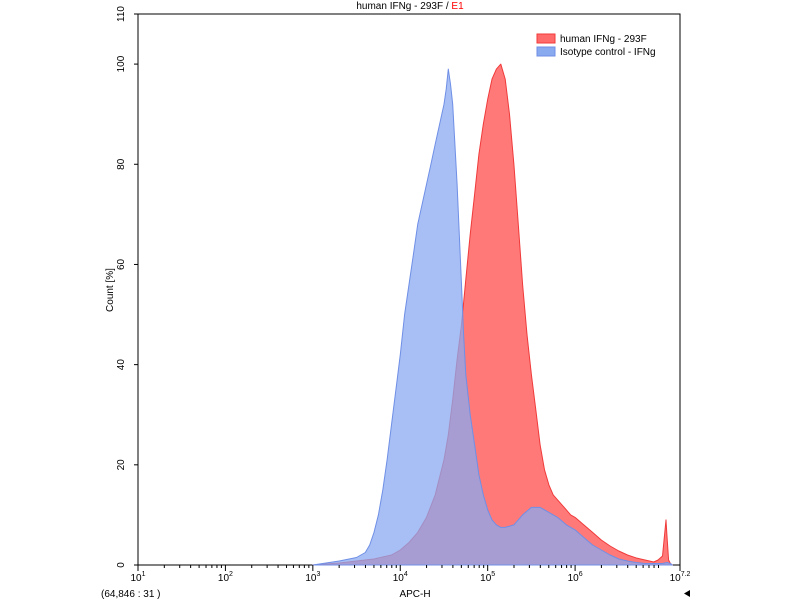 This screenshot has height=605, width=800. I want to click on x-tick-label: 10⁶, so click(575, 577).